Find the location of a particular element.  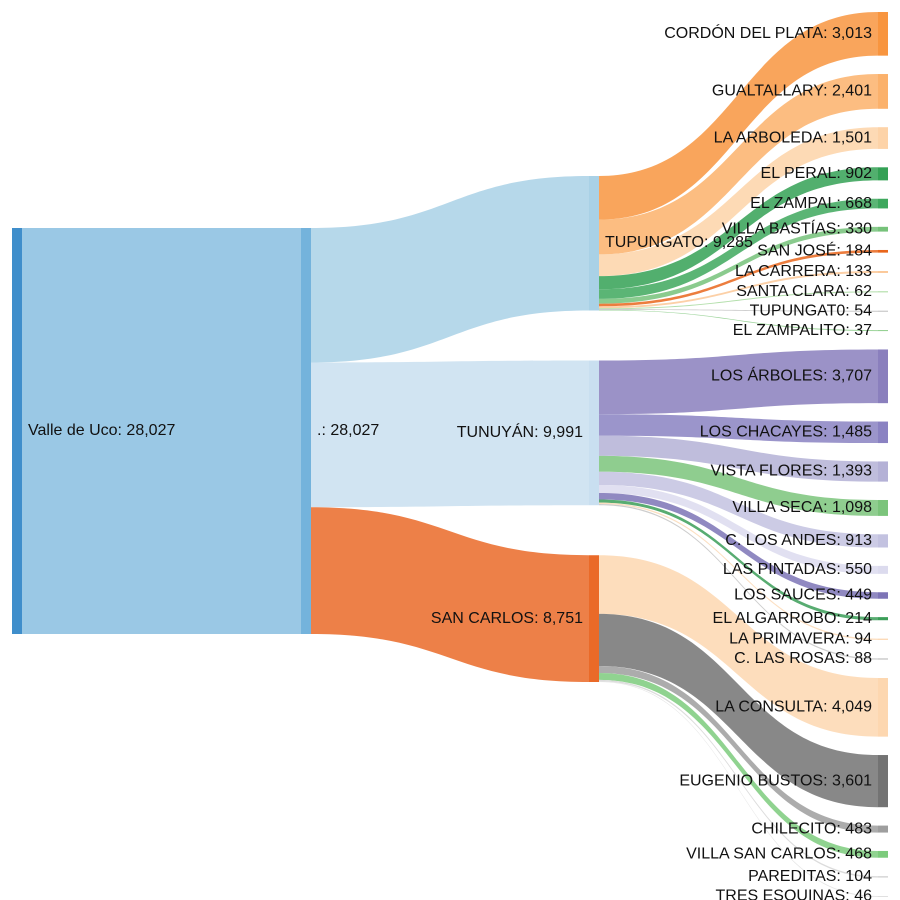

link-tupungato-zampal is located at coordinates (738, 248).